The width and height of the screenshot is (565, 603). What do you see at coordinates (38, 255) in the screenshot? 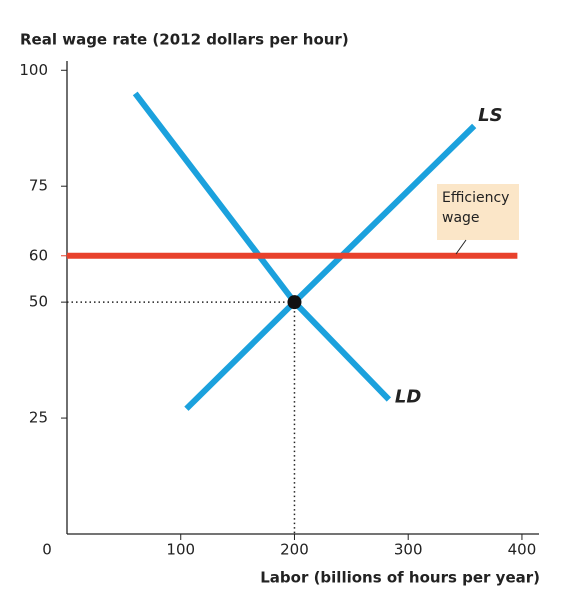
I see `y-tick-label: 60` at bounding box center [38, 255].